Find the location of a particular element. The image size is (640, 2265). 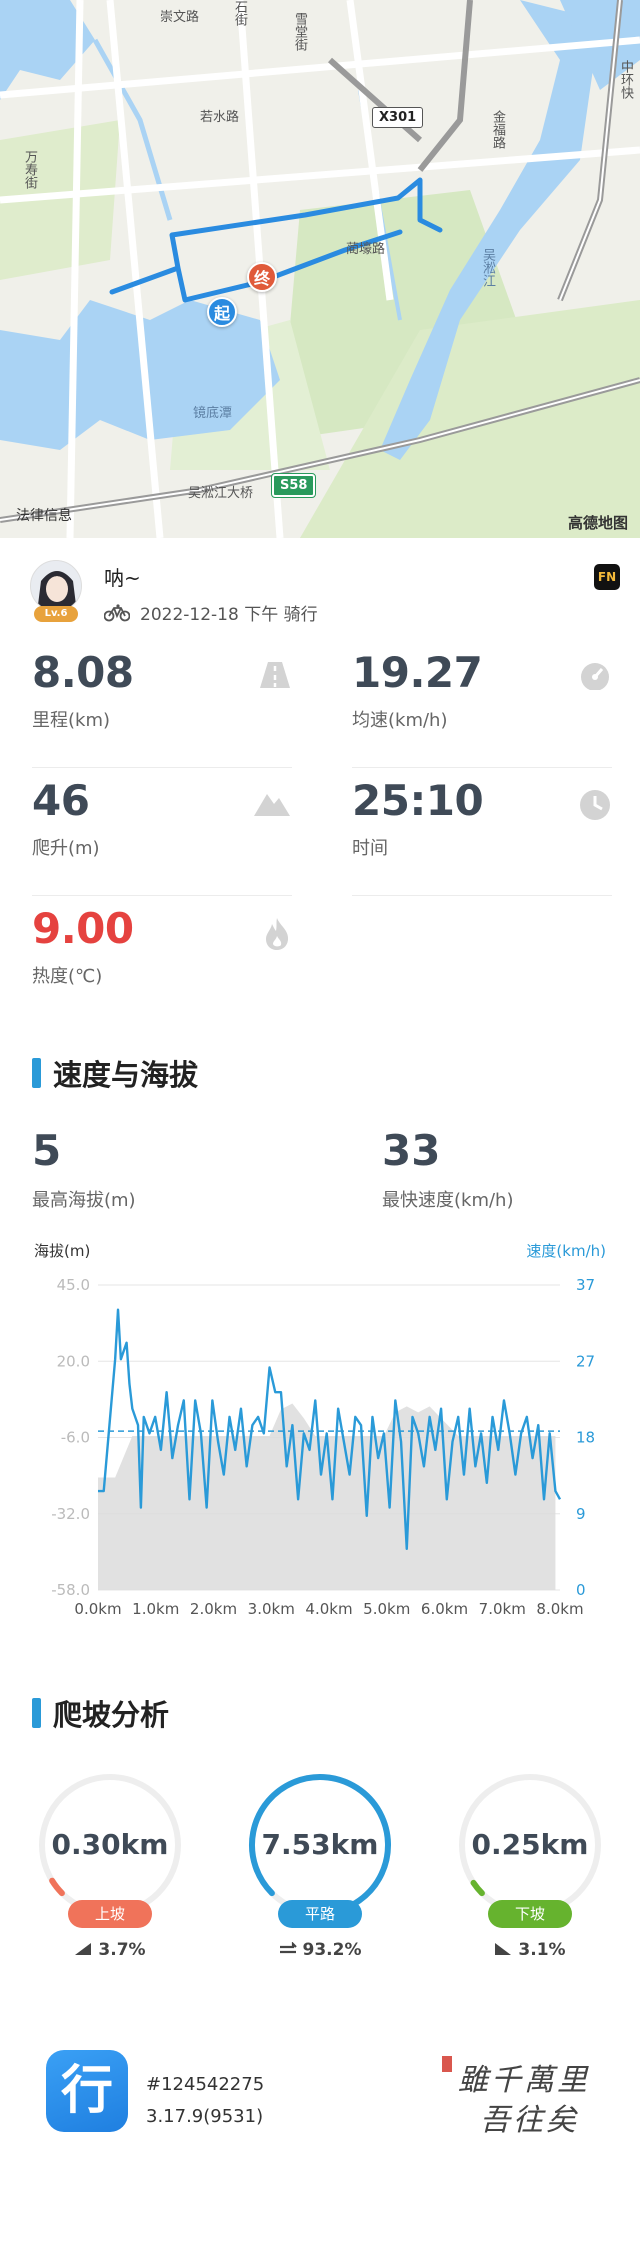

stat-calorie: 9.00 热度(℃) is located at coordinates (162, 960).